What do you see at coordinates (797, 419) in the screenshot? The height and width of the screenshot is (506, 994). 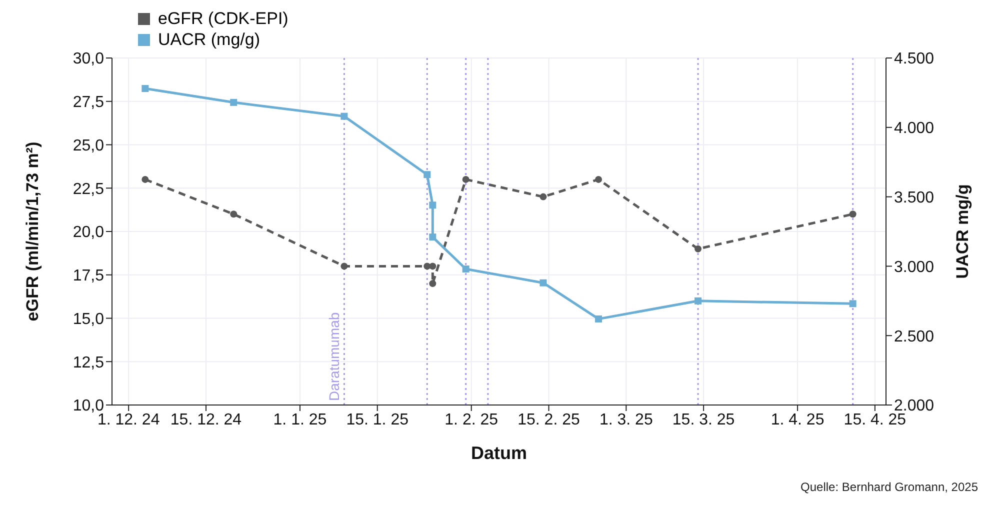 I see `x-tick-label: 1. 4. 25` at bounding box center [797, 419].